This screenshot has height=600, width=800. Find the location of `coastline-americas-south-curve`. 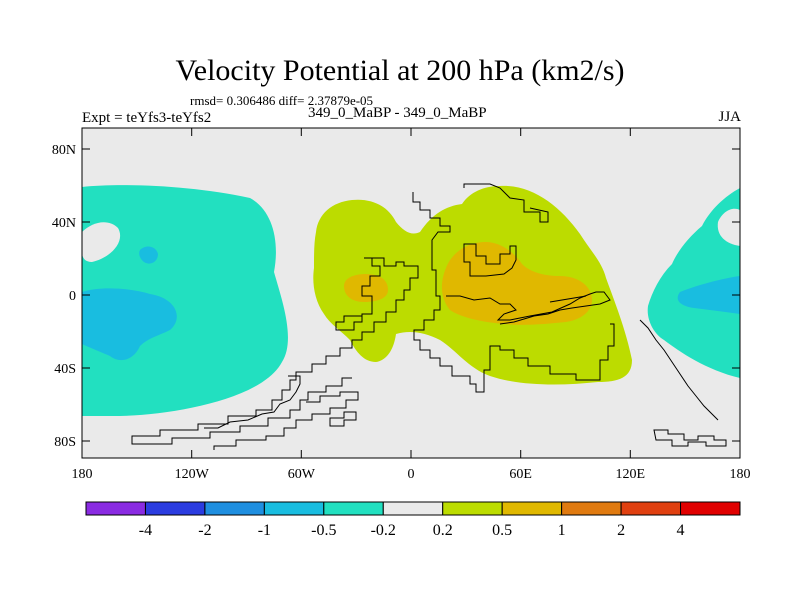

coastline-americas-south-curve is located at coordinates (252, 402).